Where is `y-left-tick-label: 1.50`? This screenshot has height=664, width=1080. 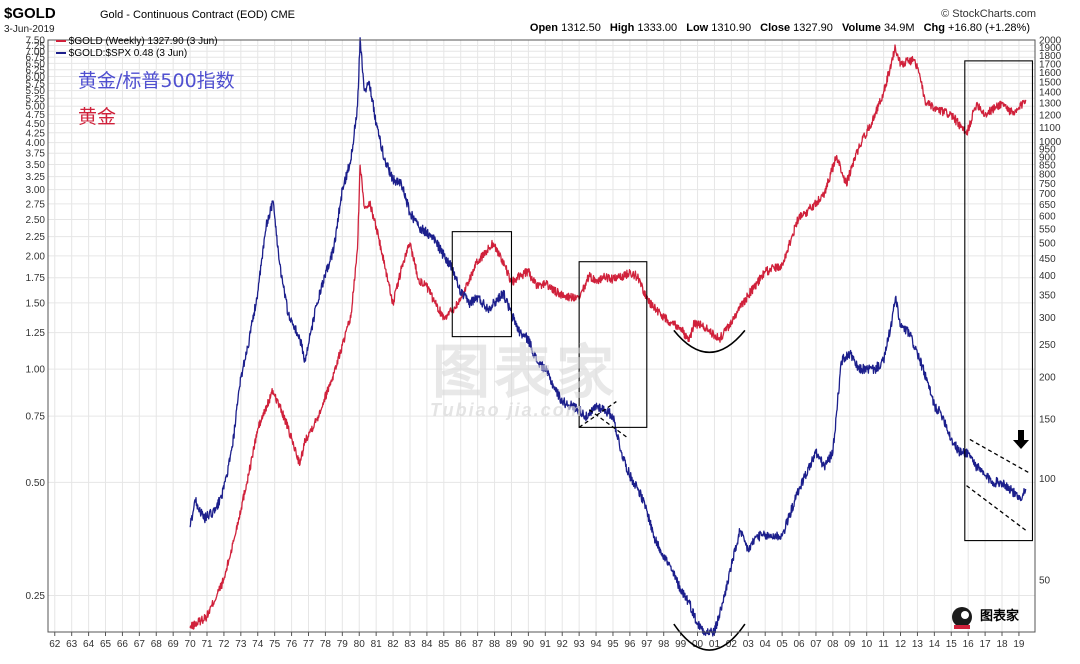
y-left-tick-label: 1.50 is located at coordinates (36, 303).